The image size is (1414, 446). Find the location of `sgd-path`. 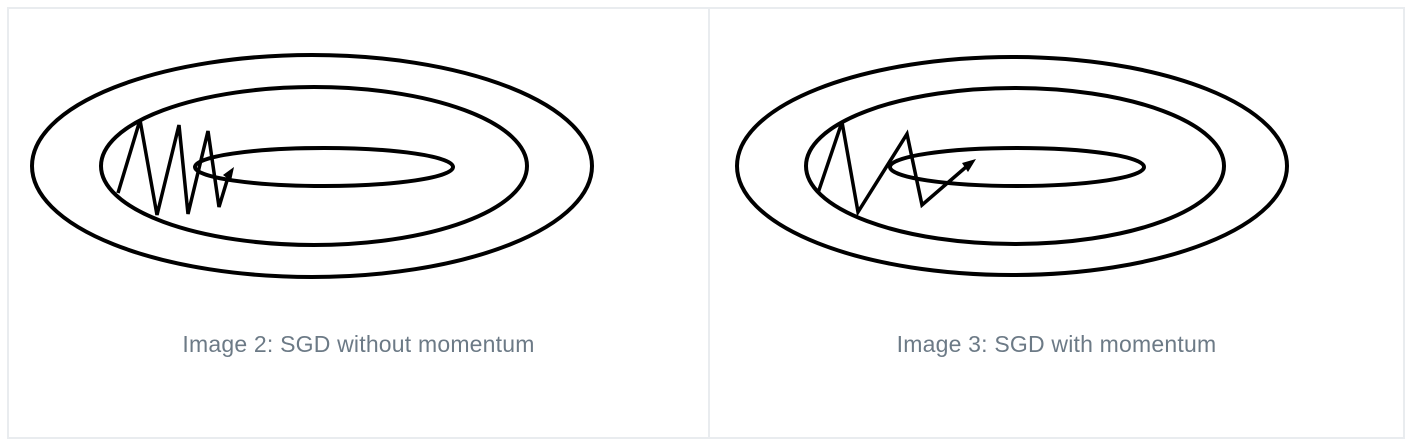

sgd-path is located at coordinates (173, 167).